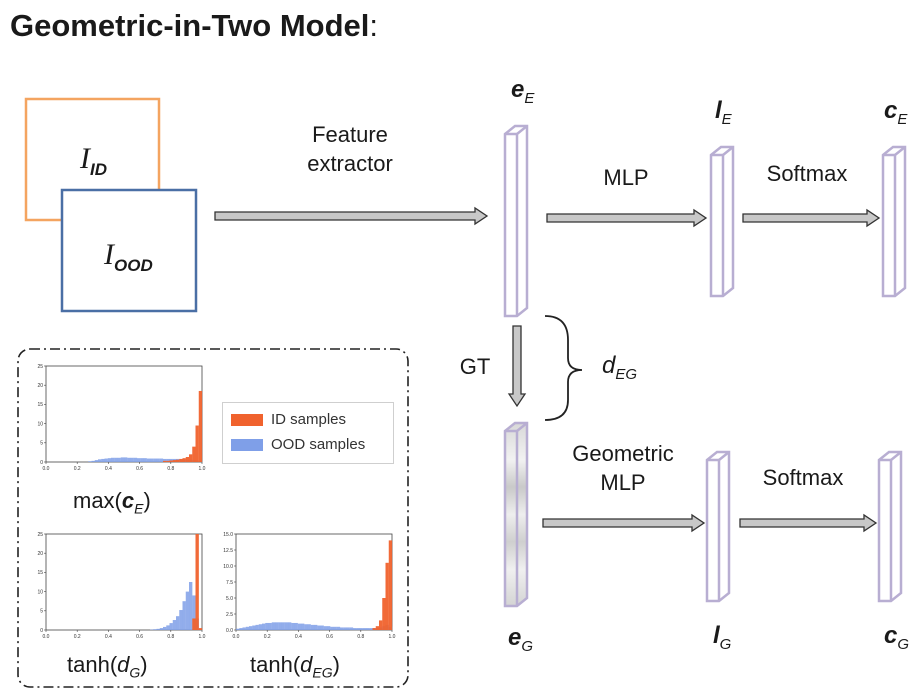  I want to click on y-tick-label: 12.5, so click(228, 551).